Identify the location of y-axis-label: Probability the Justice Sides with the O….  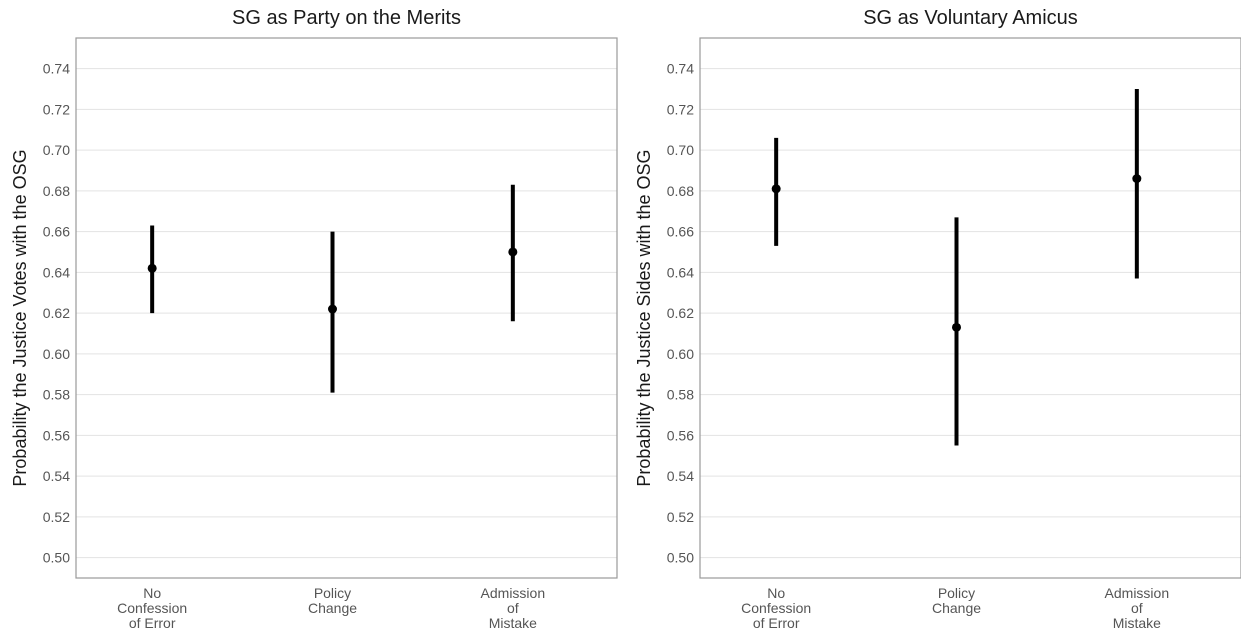
(644, 317).